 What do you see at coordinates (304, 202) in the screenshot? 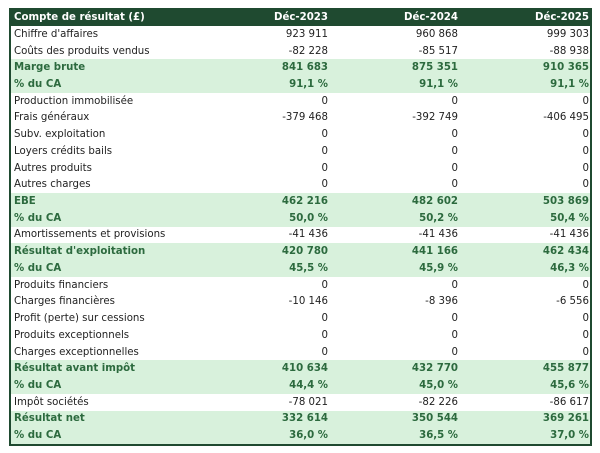
I see `row-value: 462 216` at bounding box center [304, 202].